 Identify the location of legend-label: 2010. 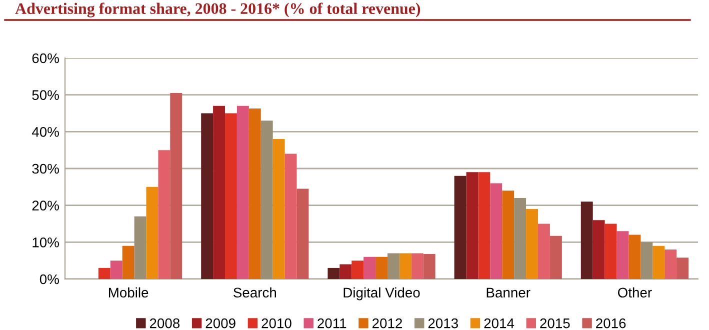
(277, 323).